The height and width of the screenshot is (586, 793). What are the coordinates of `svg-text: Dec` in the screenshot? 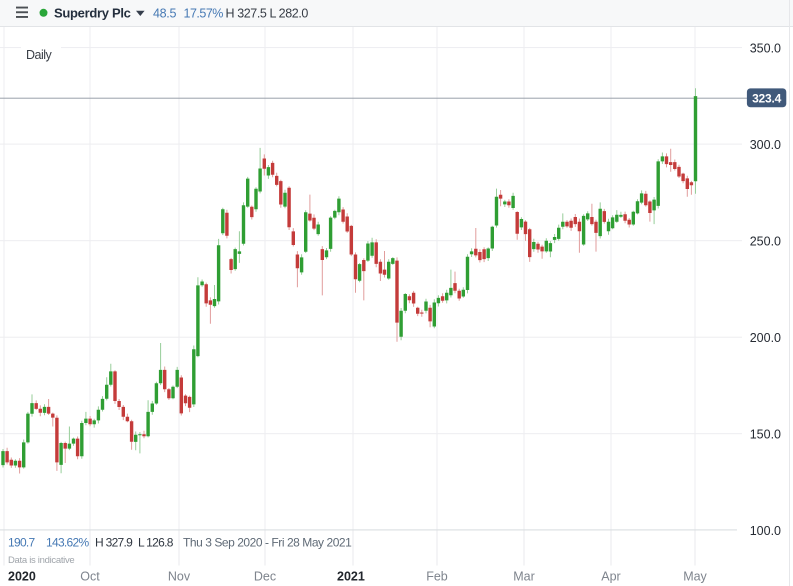 It's located at (265, 577).